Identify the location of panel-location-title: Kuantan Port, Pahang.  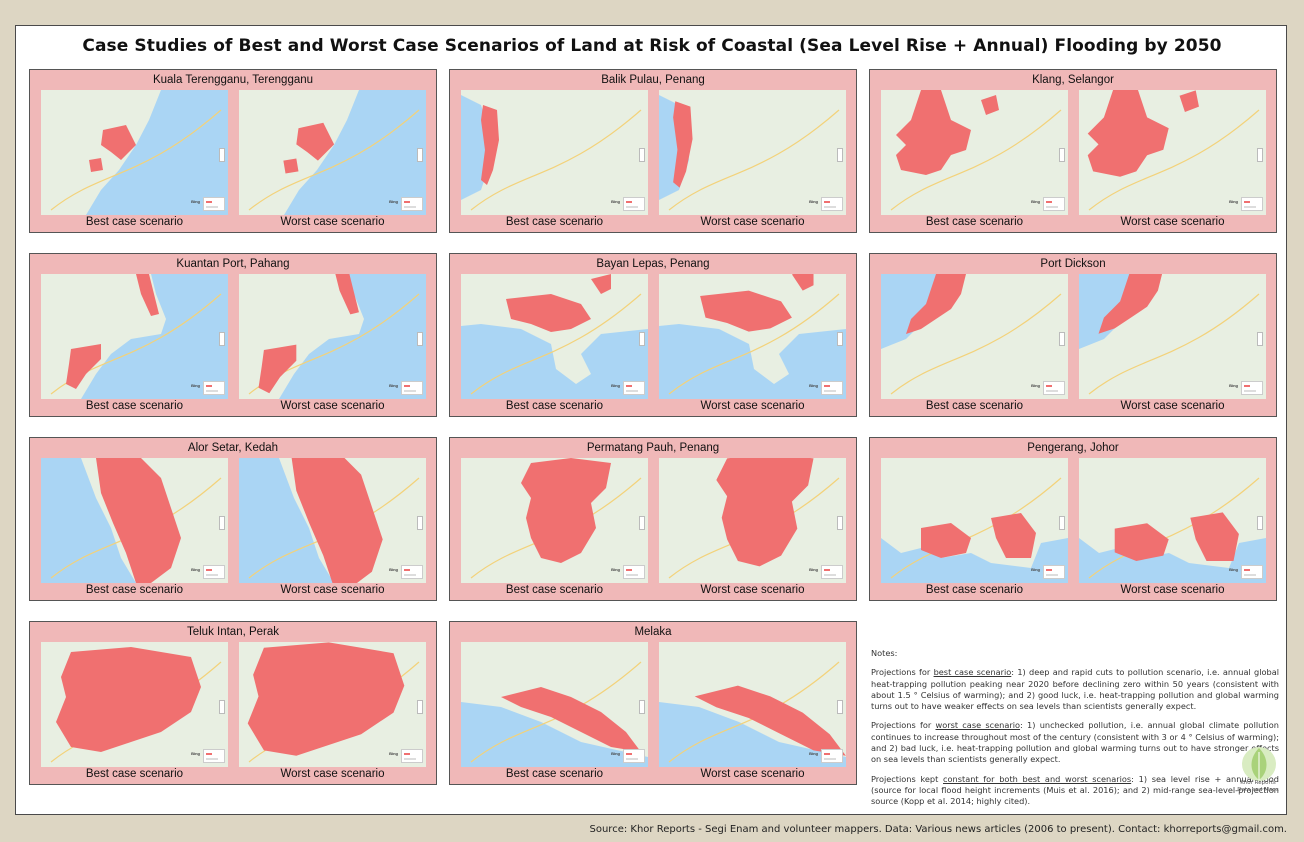
(233, 264).